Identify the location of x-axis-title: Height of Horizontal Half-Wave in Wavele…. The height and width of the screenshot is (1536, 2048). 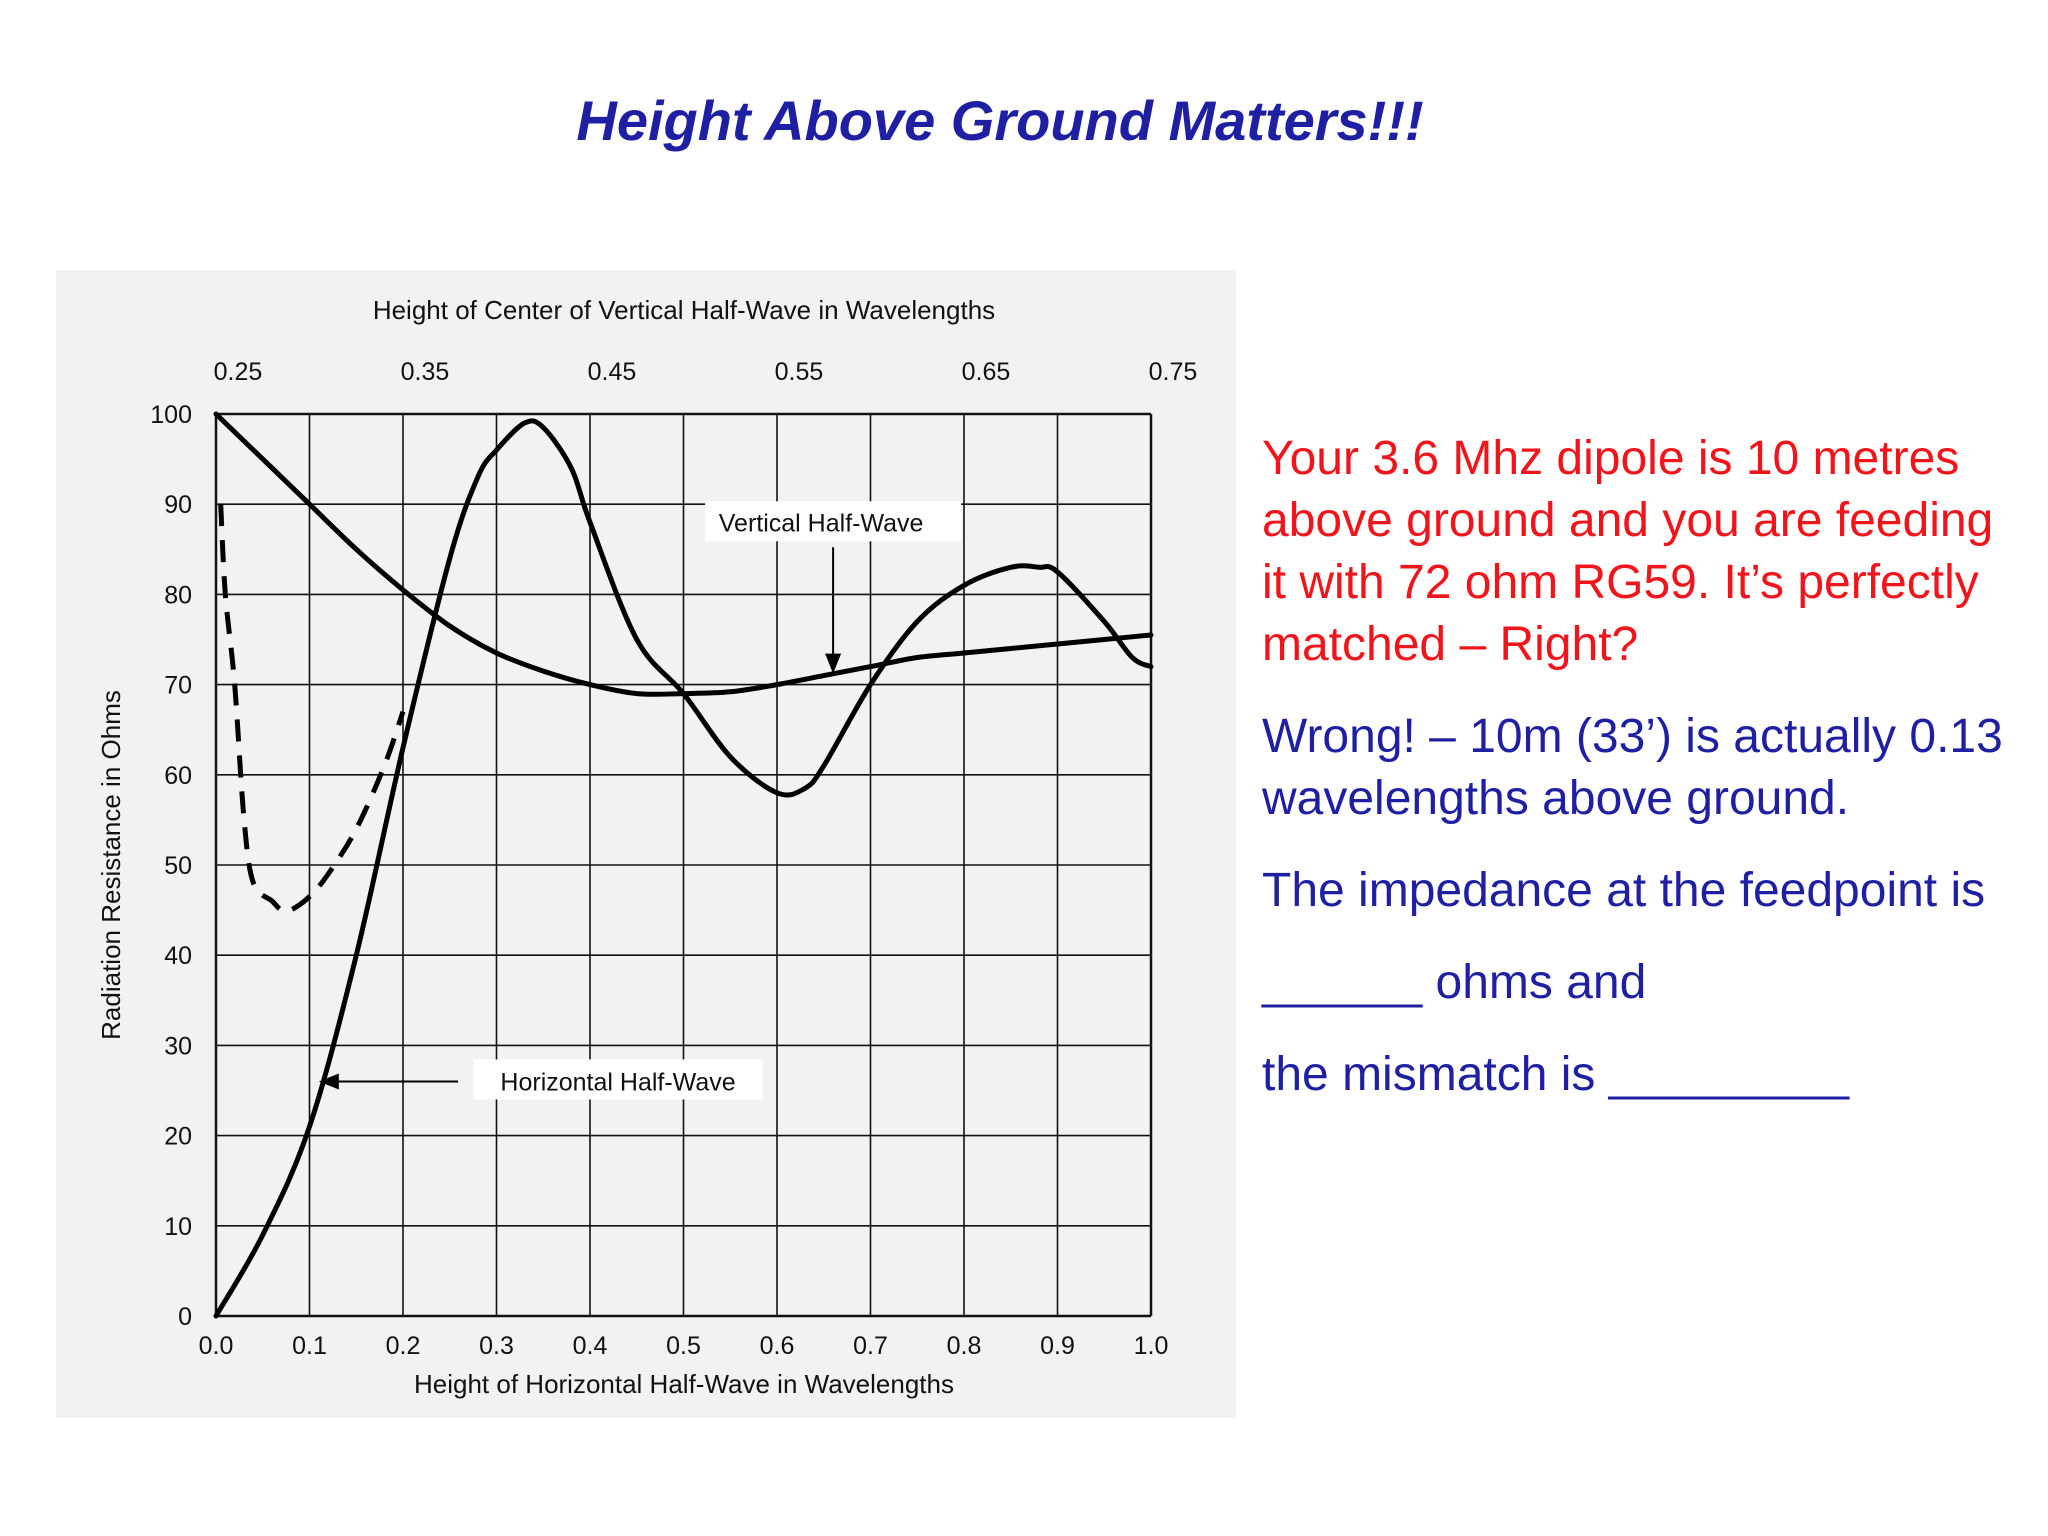
(684, 1384).